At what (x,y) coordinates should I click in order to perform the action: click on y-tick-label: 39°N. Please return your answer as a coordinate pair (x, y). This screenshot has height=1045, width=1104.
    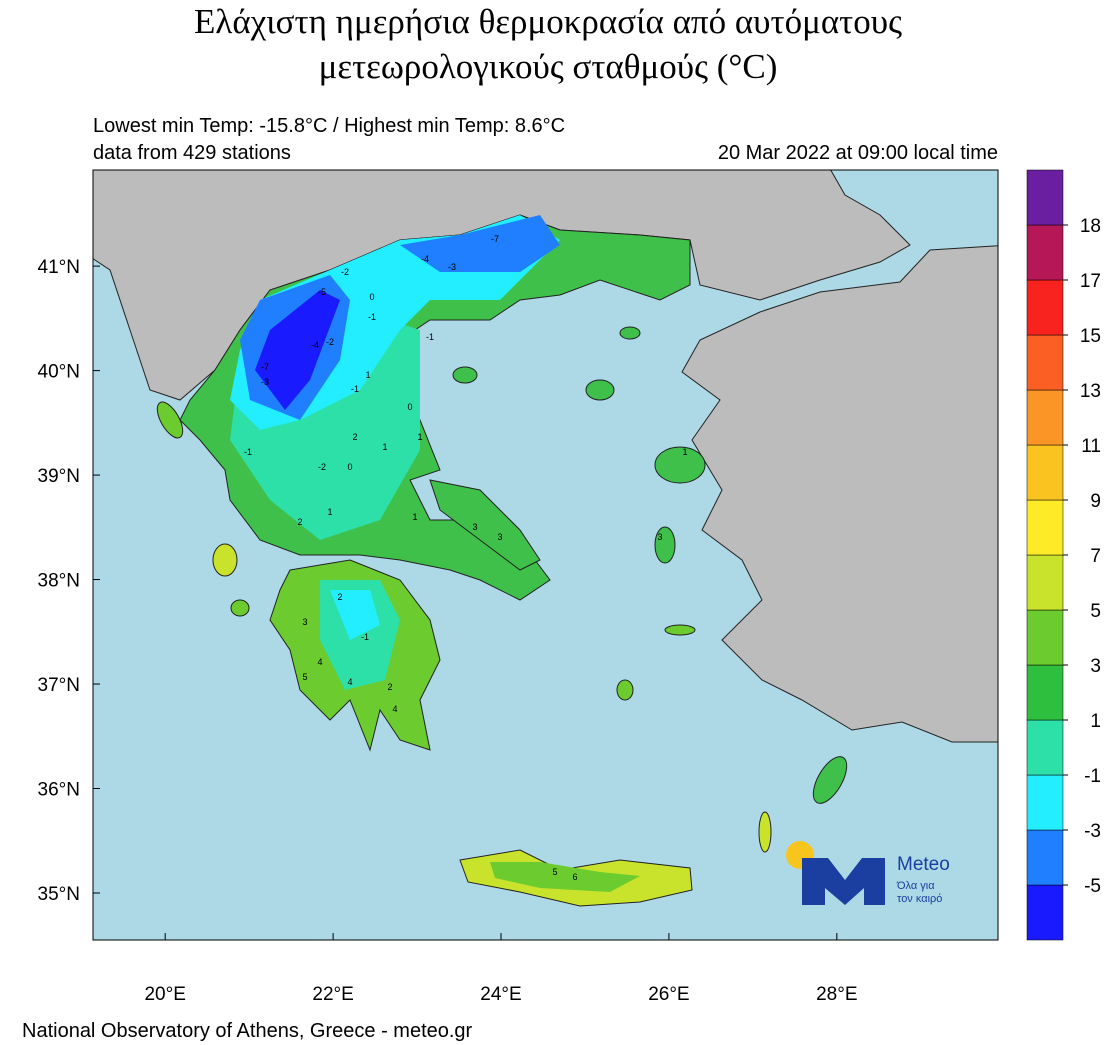
    Looking at the image, I should click on (59, 476).